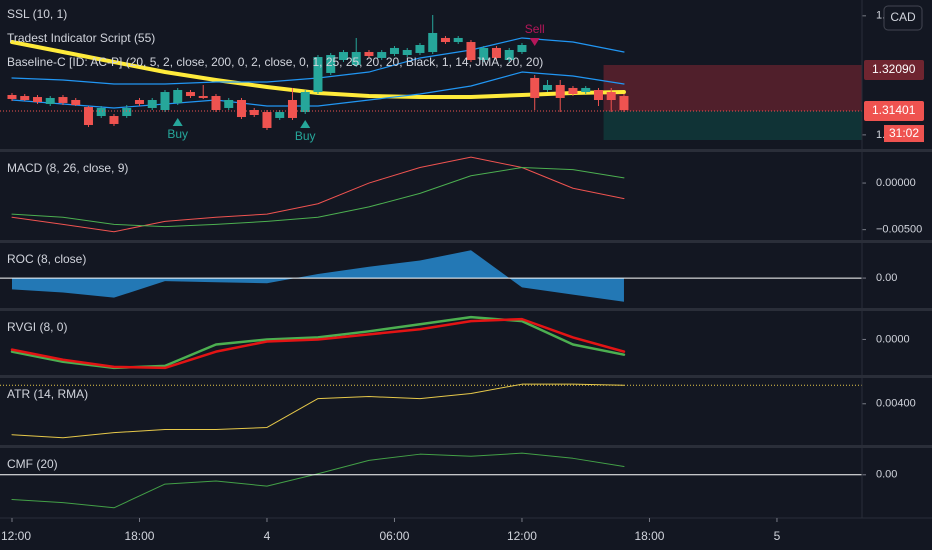 The width and height of the screenshot is (932, 550). What do you see at coordinates (899, 230) in the screenshot?
I see `y-tick-label: −0.00500` at bounding box center [899, 230].